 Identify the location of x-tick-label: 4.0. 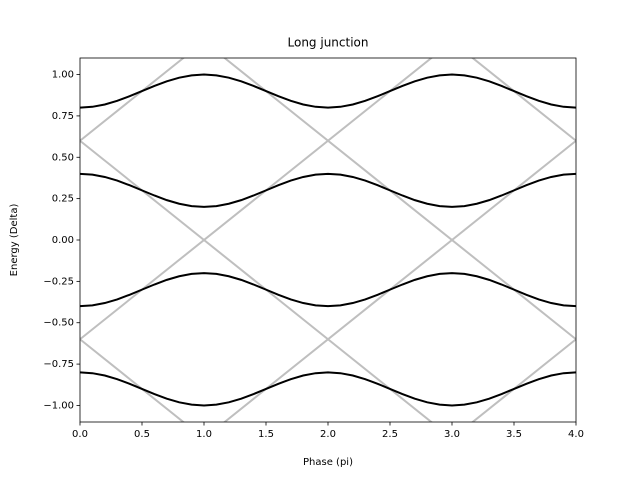
(576, 434).